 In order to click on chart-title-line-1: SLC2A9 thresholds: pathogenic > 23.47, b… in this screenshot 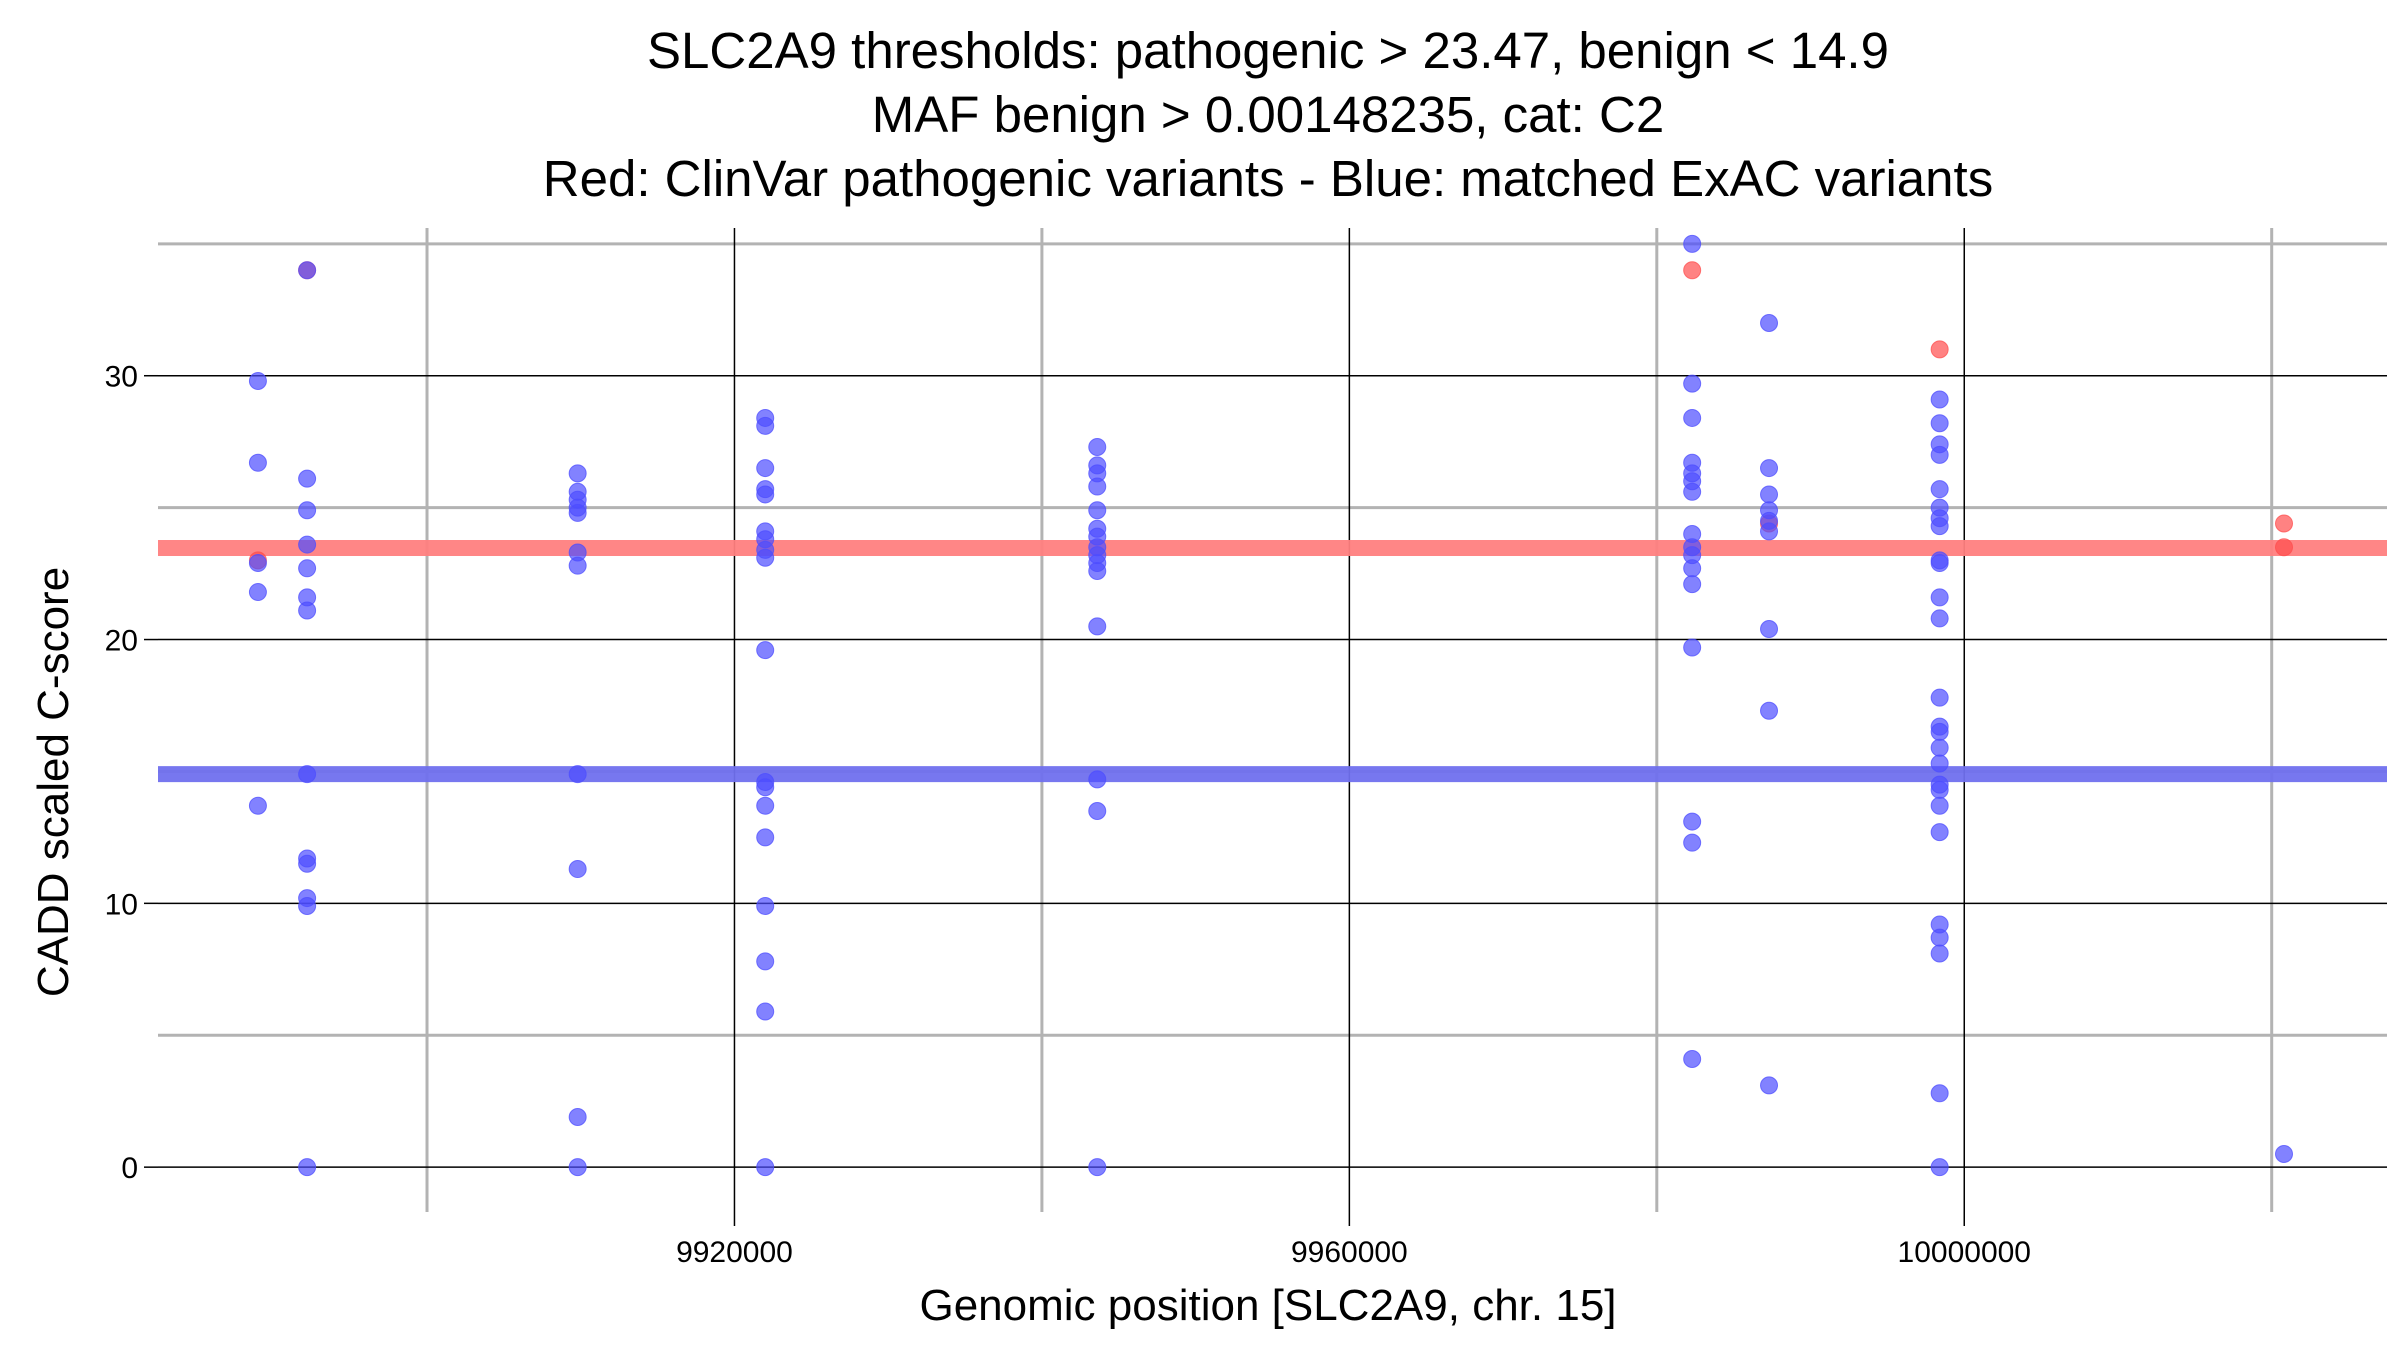, I will do `click(1268, 50)`.